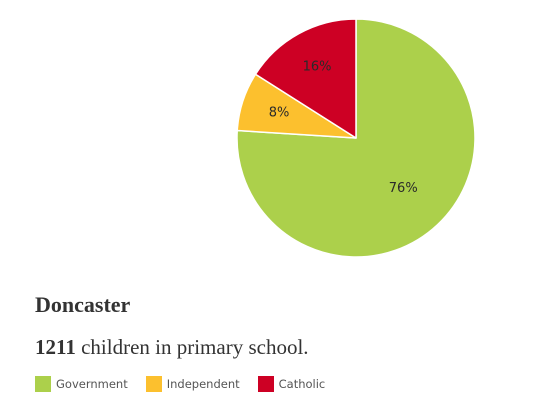  What do you see at coordinates (83, 304) in the screenshot?
I see `chart-title: Doncaster` at bounding box center [83, 304].